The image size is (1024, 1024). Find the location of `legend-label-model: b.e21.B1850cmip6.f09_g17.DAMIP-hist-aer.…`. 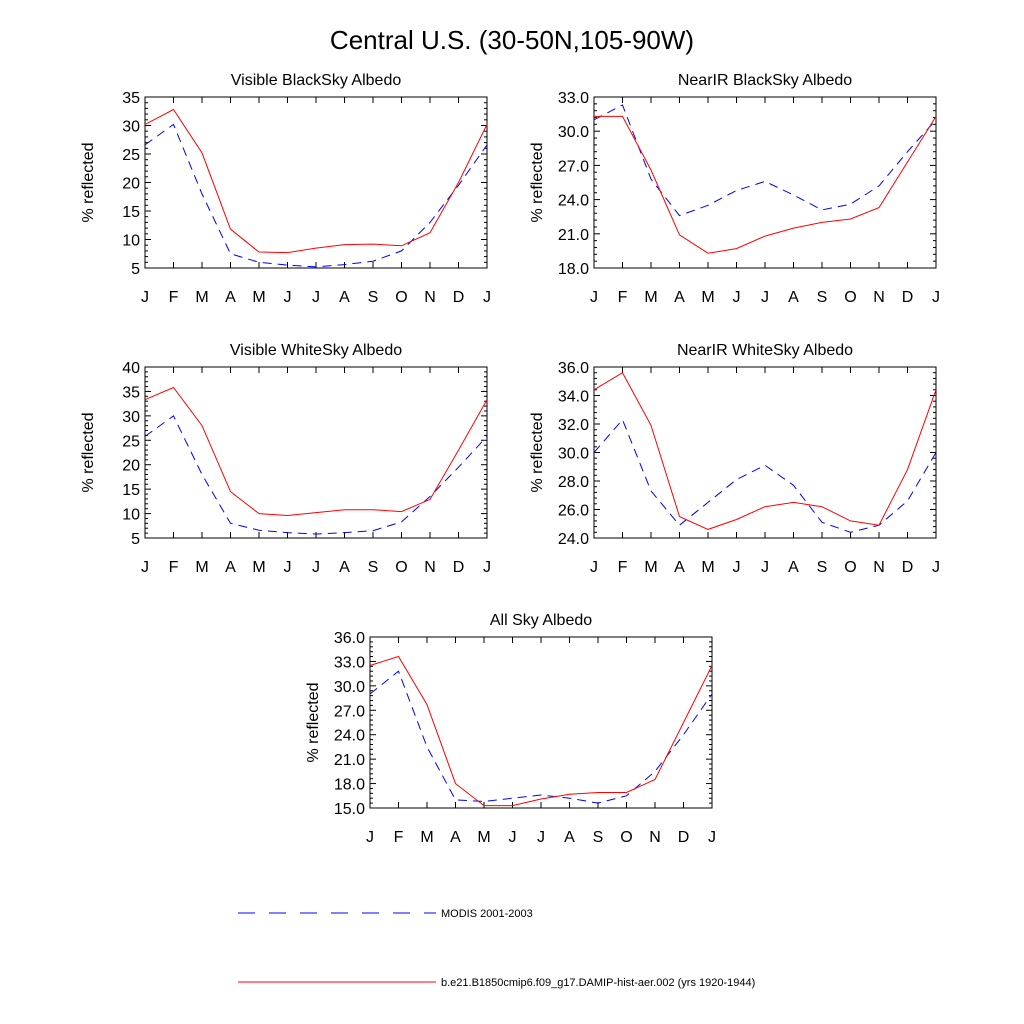

legend-label-model: b.e21.B1850cmip6.f09_g17.DAMIP-hist-aer.… is located at coordinates (598, 983).